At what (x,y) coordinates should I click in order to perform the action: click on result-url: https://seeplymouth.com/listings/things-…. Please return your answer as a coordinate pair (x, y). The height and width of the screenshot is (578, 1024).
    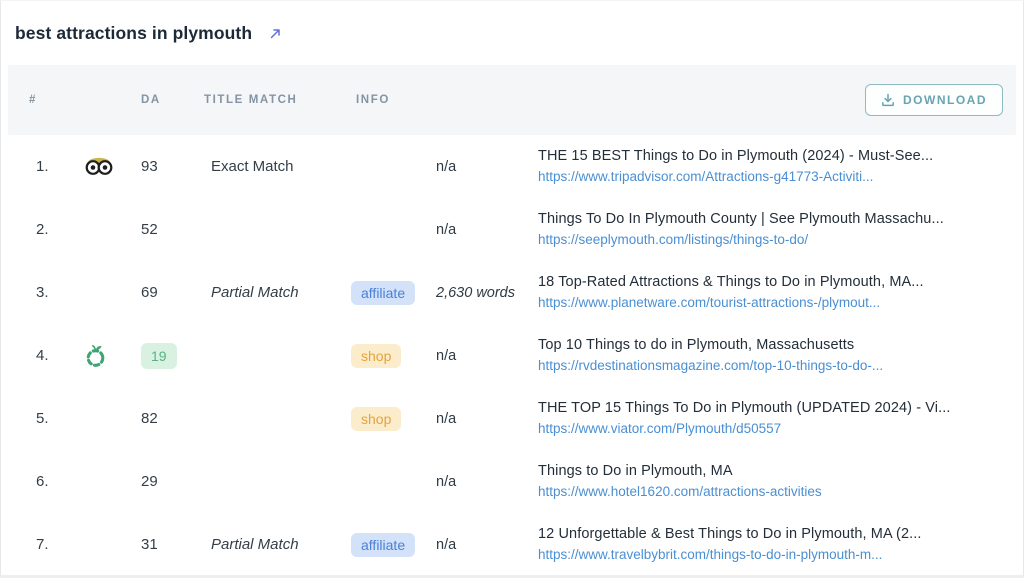
    Looking at the image, I should click on (673, 240).